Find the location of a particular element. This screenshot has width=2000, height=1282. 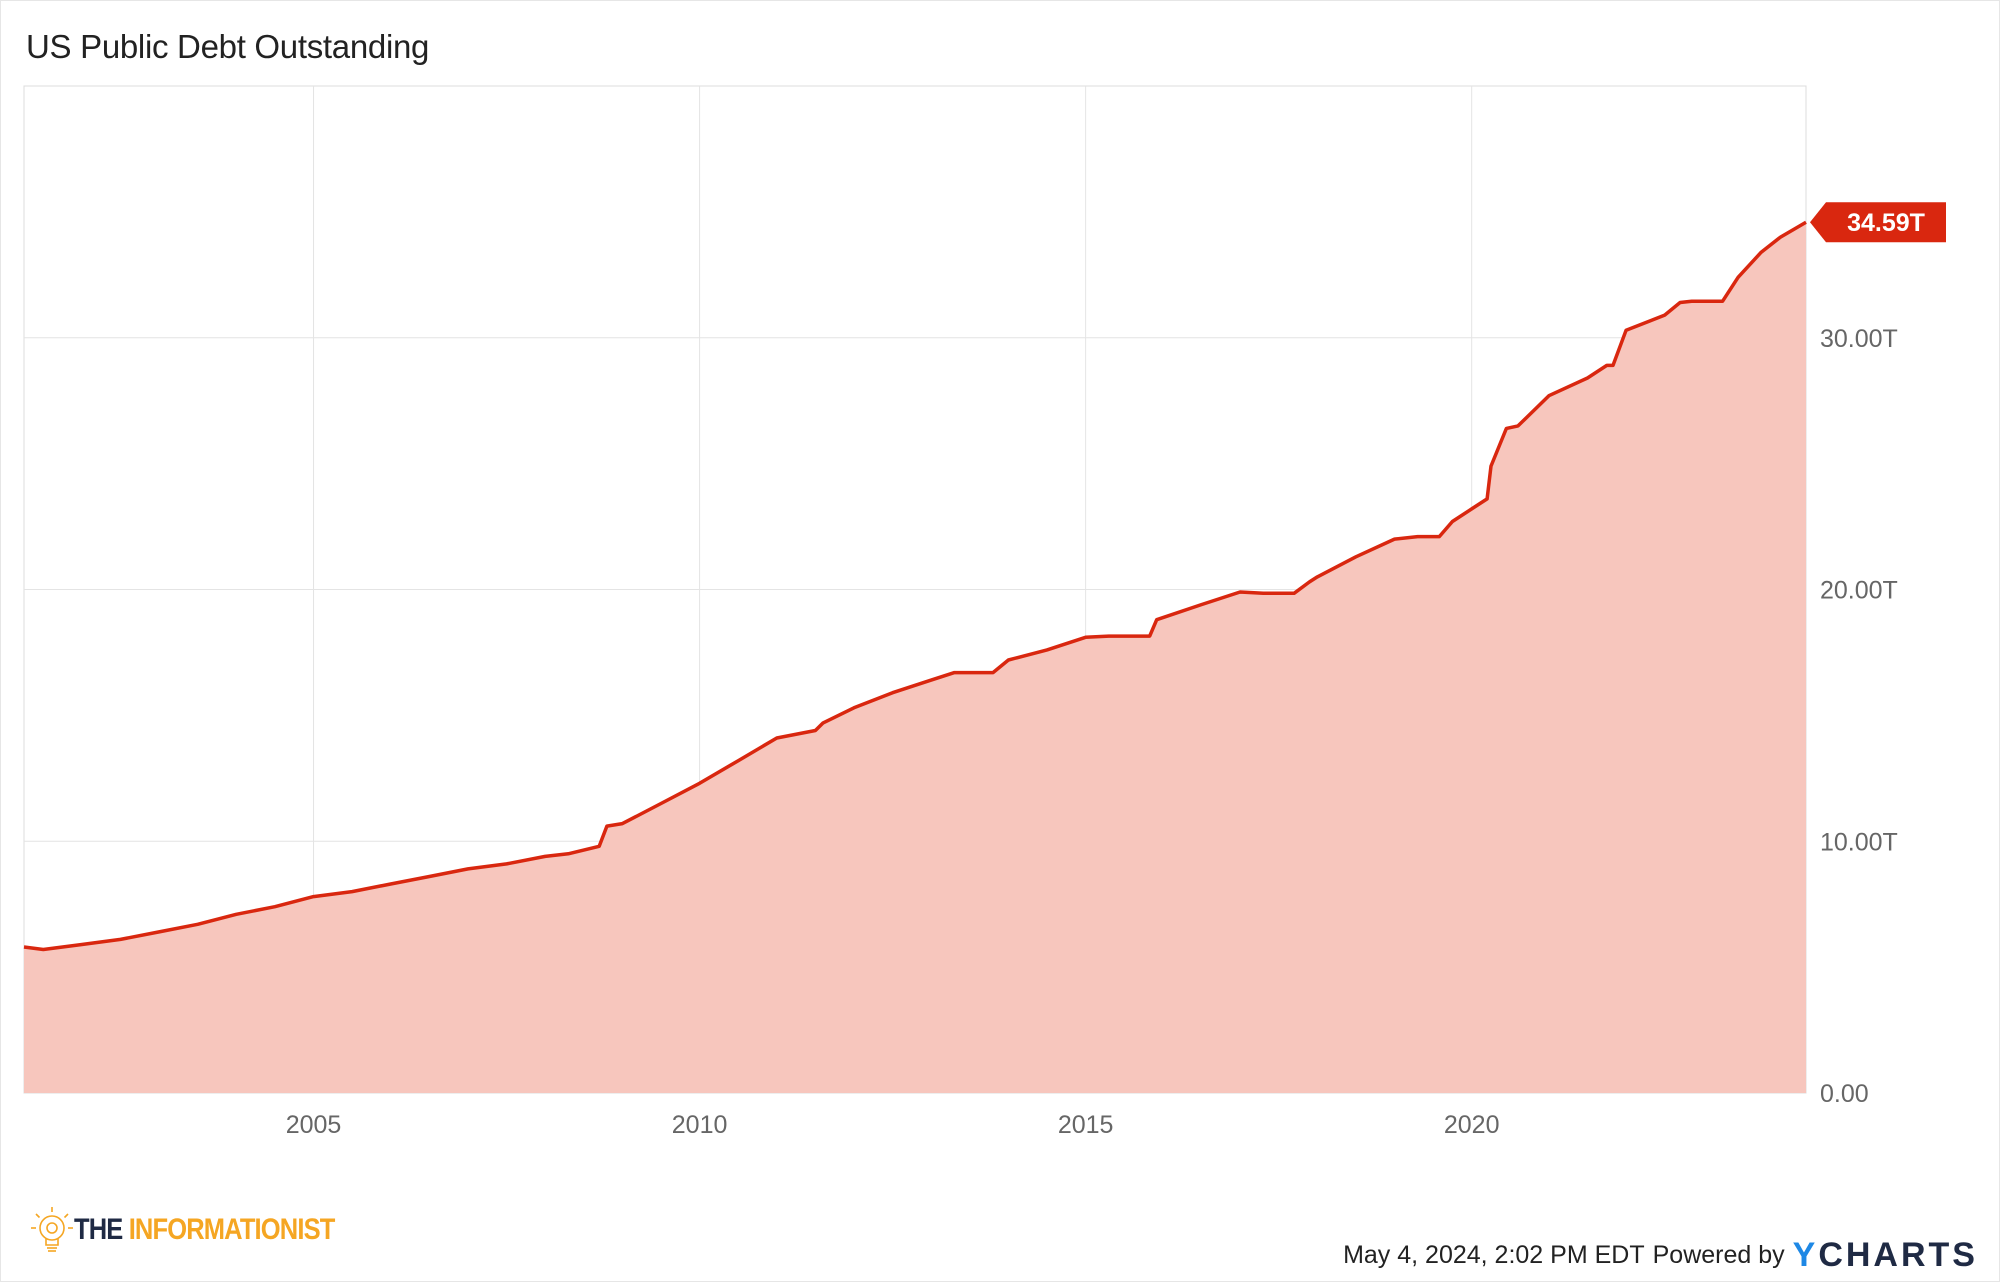

ycharts-logo-y: Y is located at coordinates (1805, 1255).